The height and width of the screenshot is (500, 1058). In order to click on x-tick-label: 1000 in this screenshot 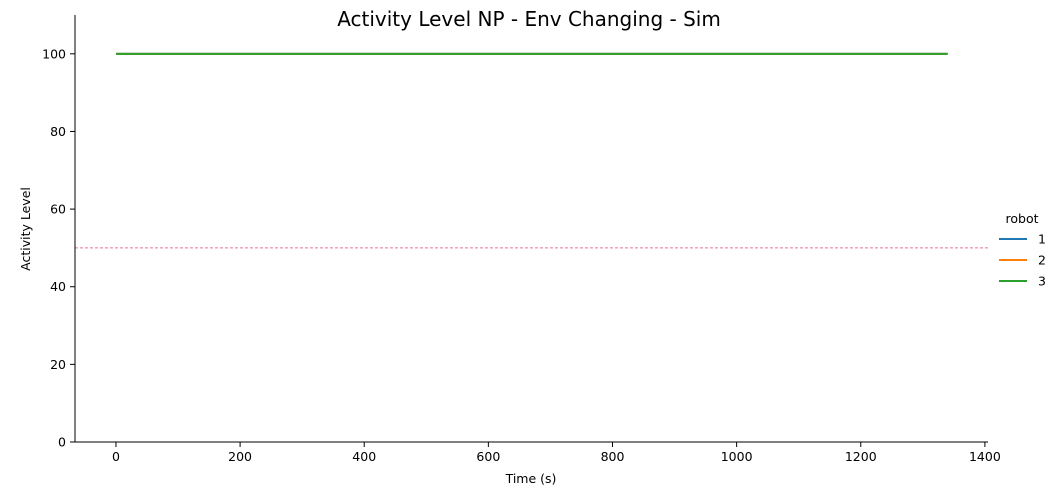, I will do `click(737, 456)`.